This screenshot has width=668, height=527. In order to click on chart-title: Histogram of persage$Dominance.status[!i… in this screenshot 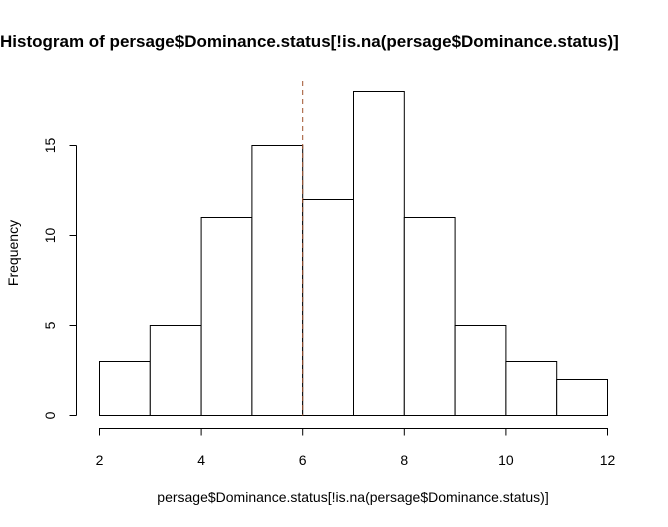, I will do `click(309, 41)`.